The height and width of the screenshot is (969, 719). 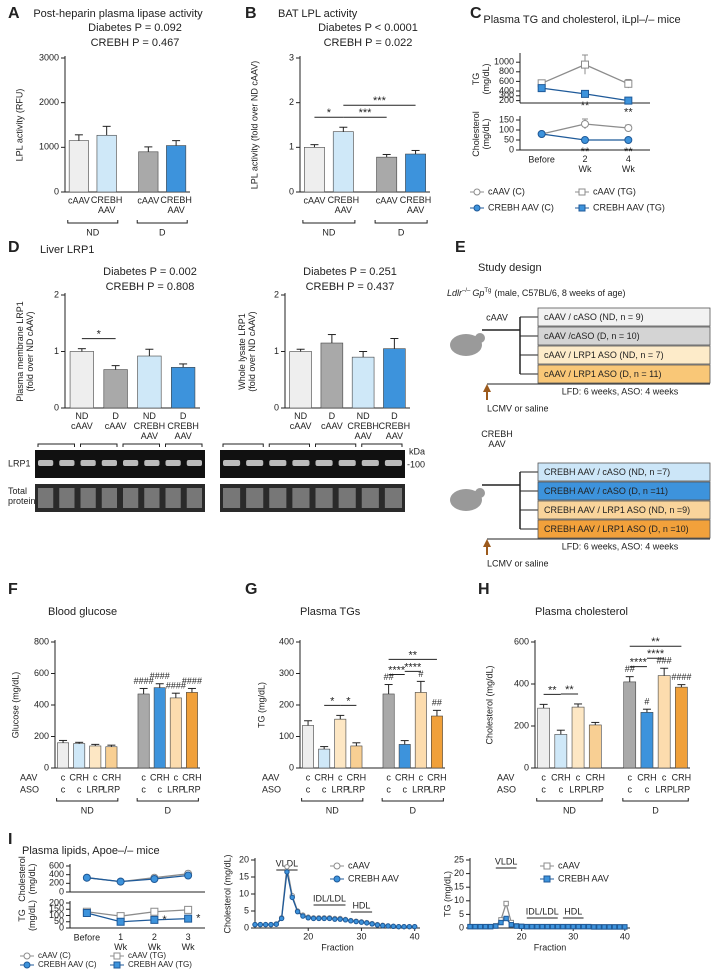 I want to click on y-tick-label: 3, so click(x=291, y=57).